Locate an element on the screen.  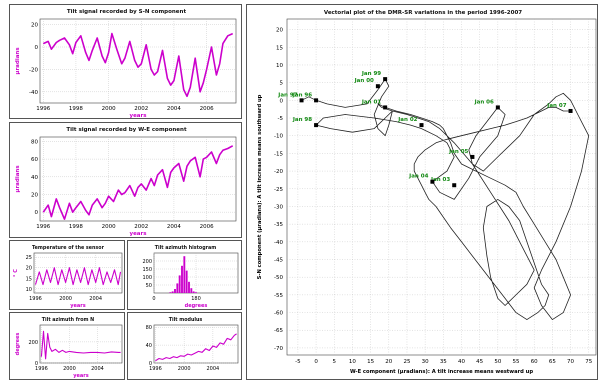
x-tick-label: 1998 is located at coordinates (76, 109).